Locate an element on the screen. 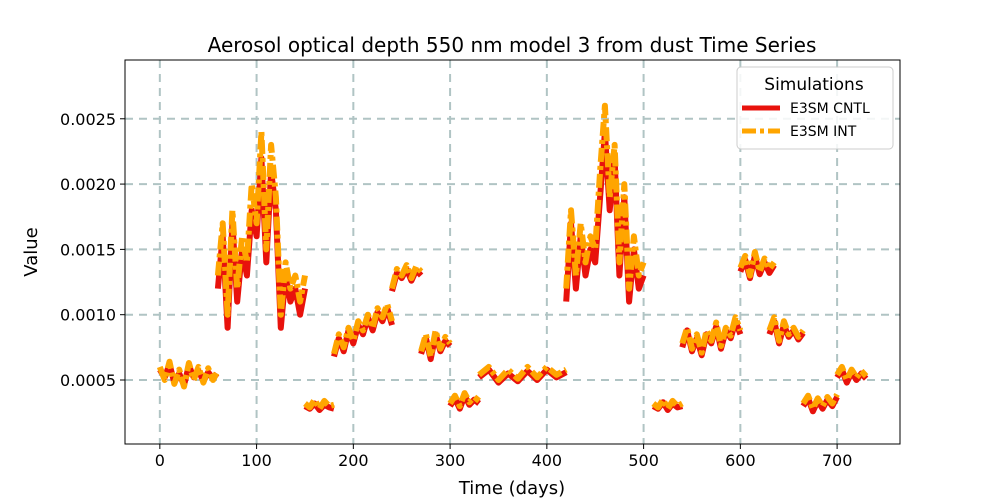  x-tick-label: 200 is located at coordinates (353, 460).